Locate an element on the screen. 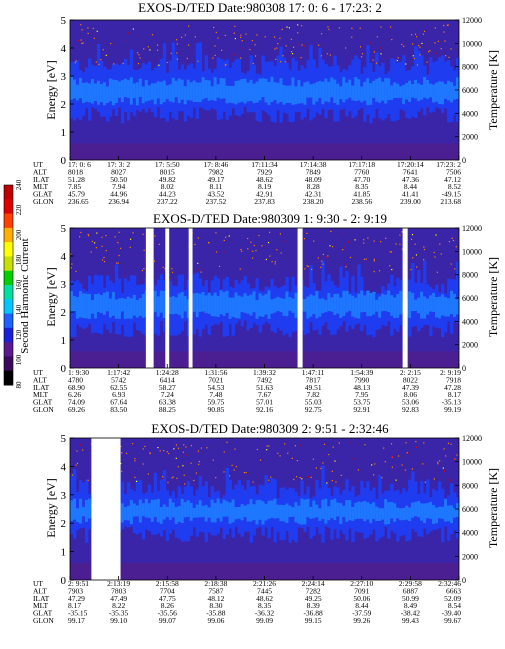 The image size is (505, 649). y-right-tick-label: 2000 is located at coordinates (470, 345).